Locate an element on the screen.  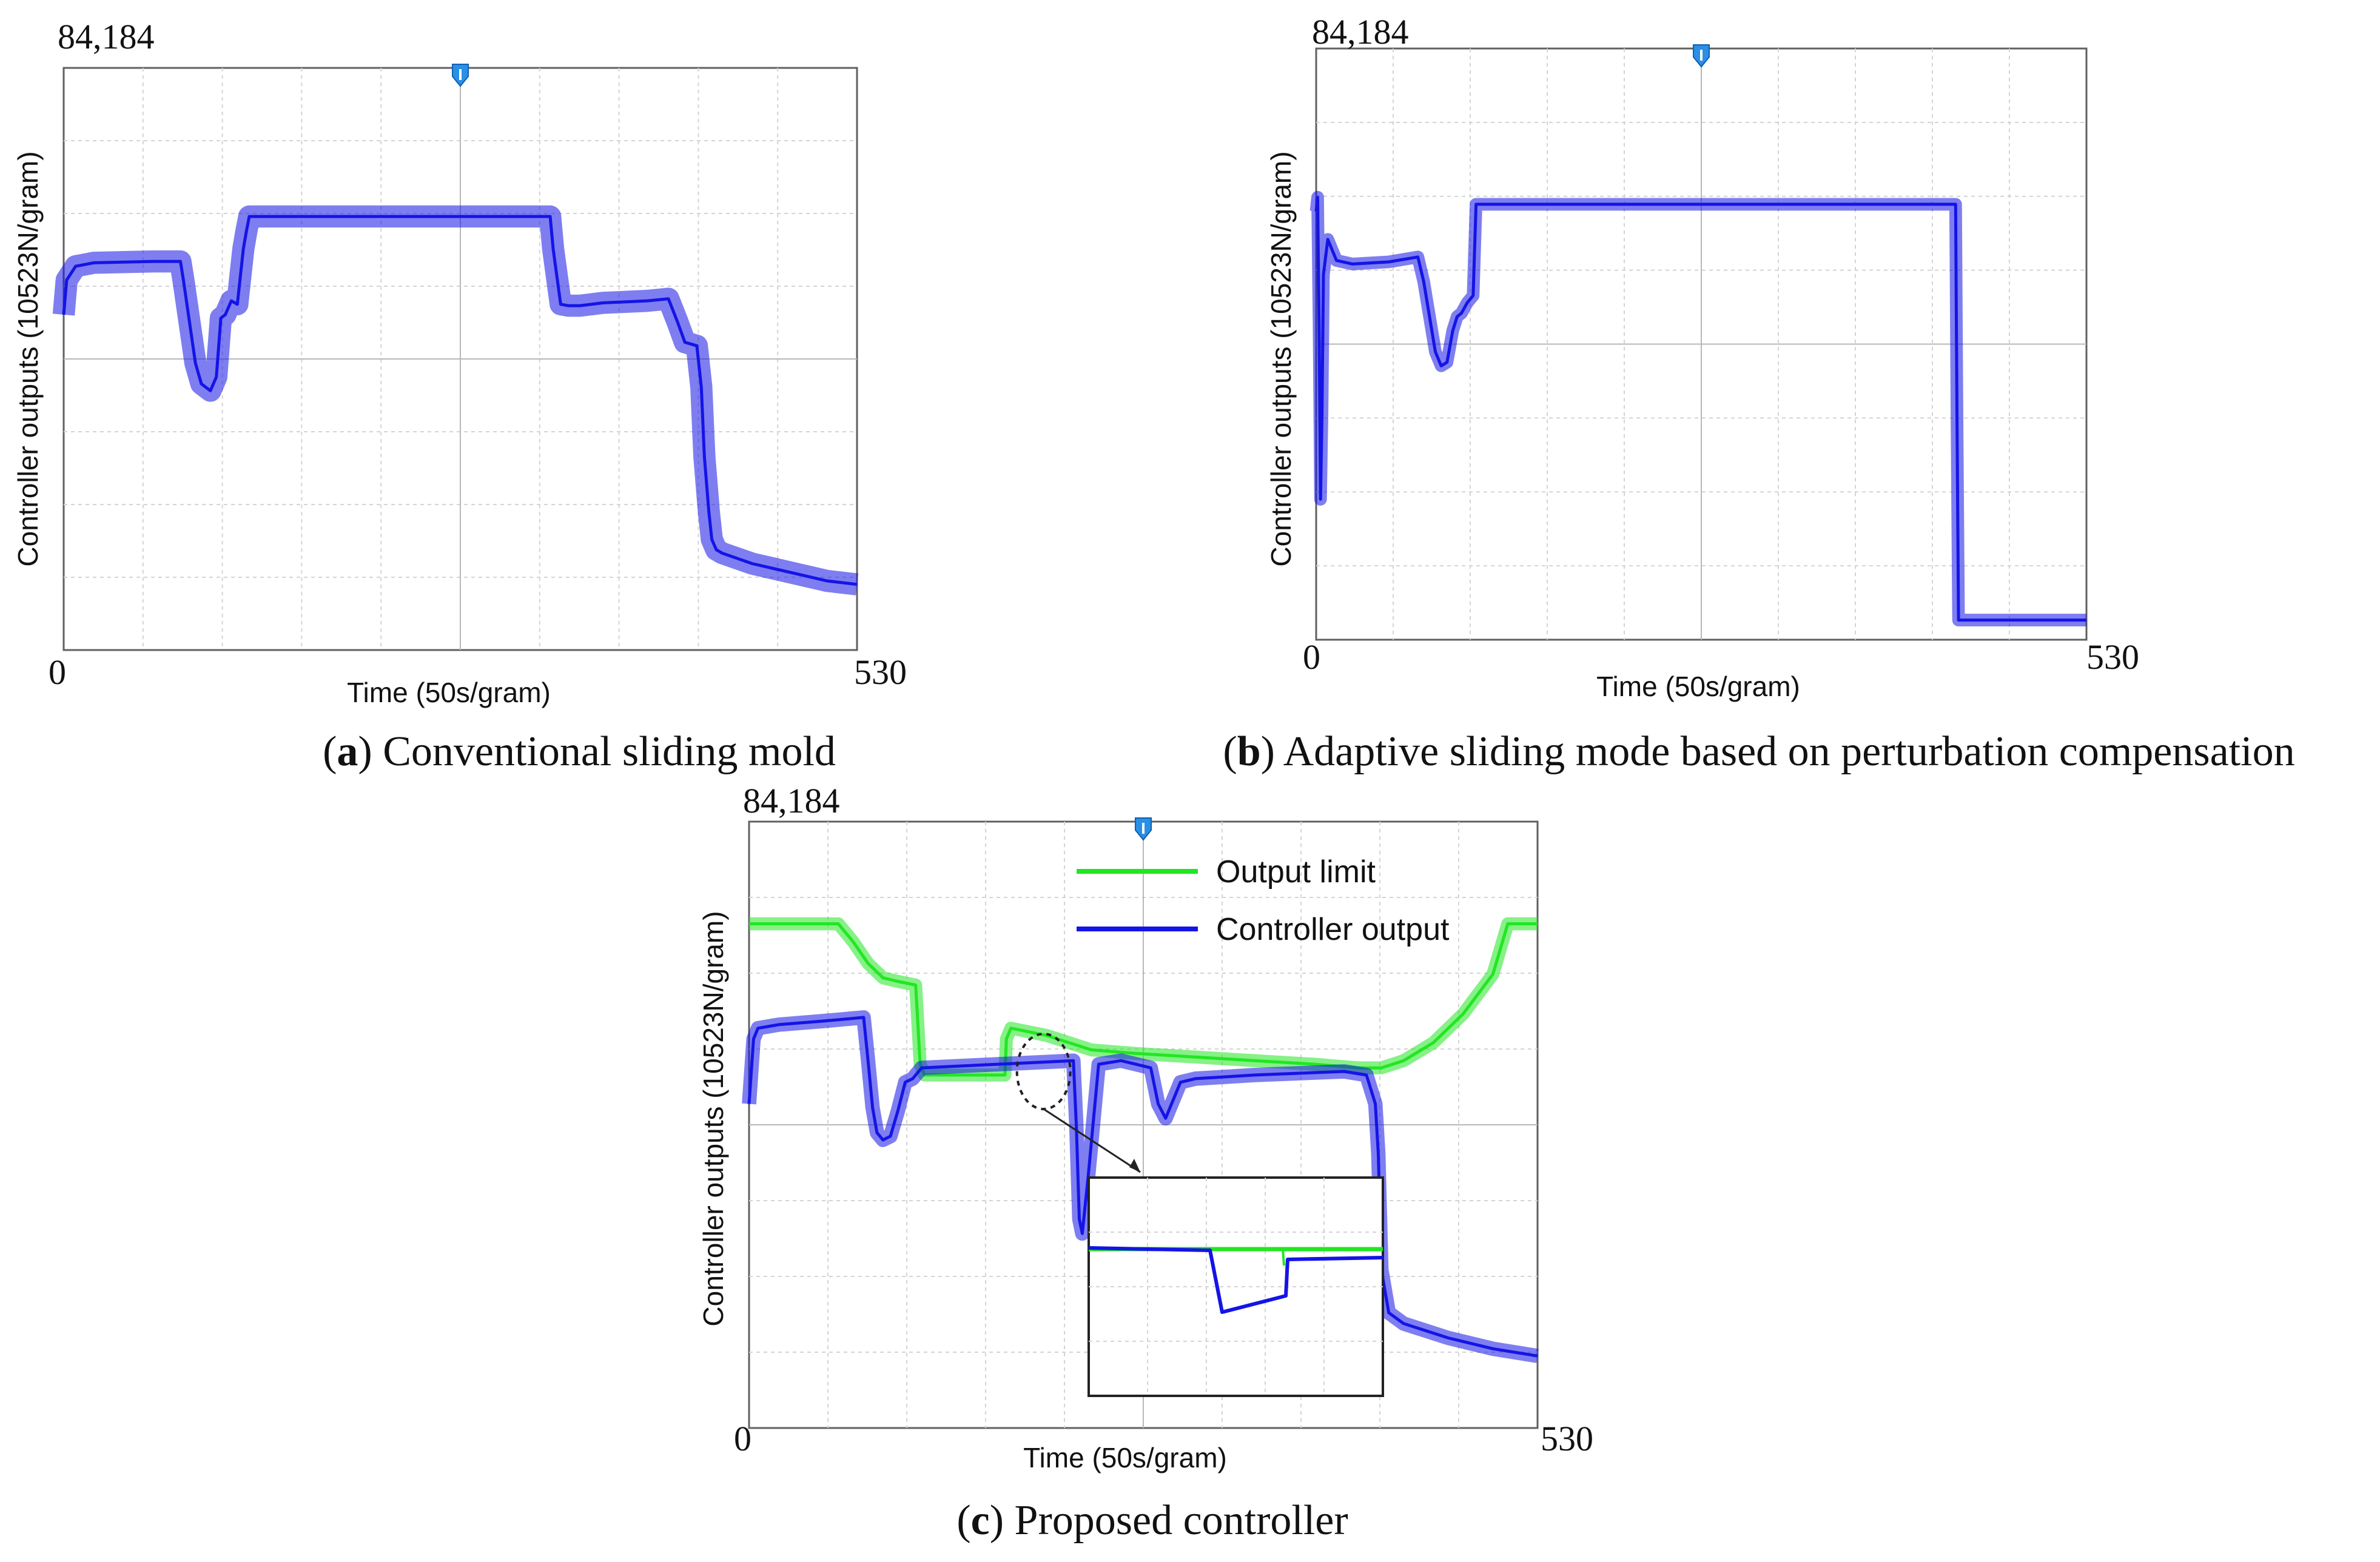
panel-caption: (a) Conventional sliding mold is located at coordinates (579, 751).